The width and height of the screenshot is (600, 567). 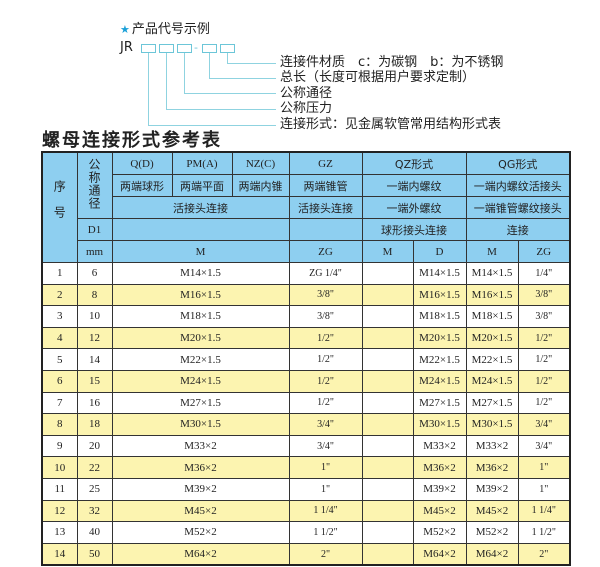 I want to click on cell-qg-m: M27×1.5, so click(x=492, y=403).